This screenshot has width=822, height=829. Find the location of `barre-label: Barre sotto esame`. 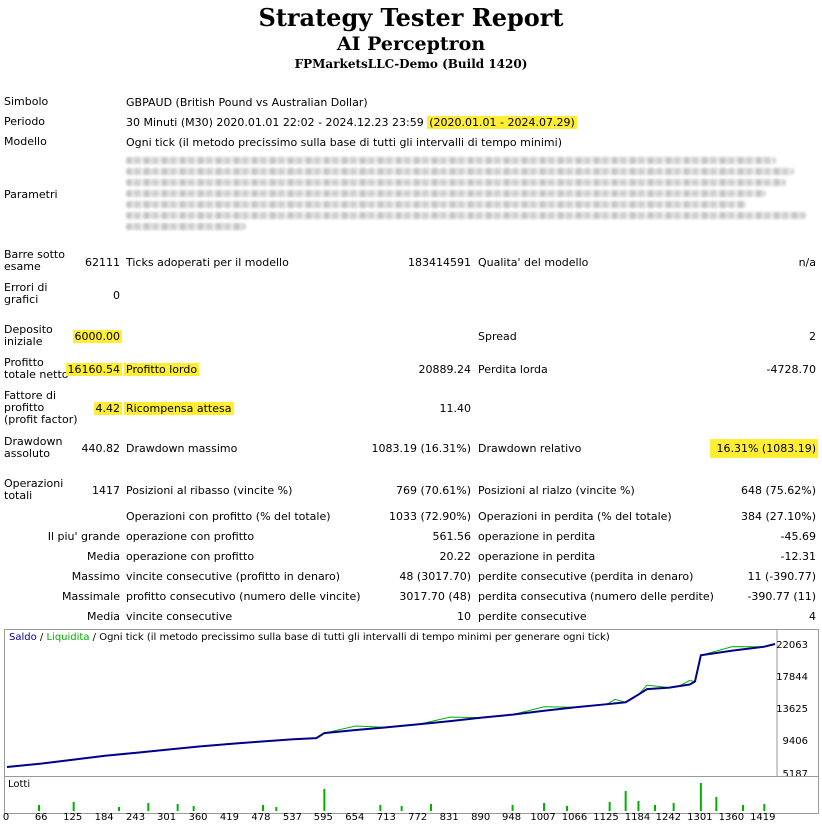

barre-label: Barre sotto esame is located at coordinates (34, 260).